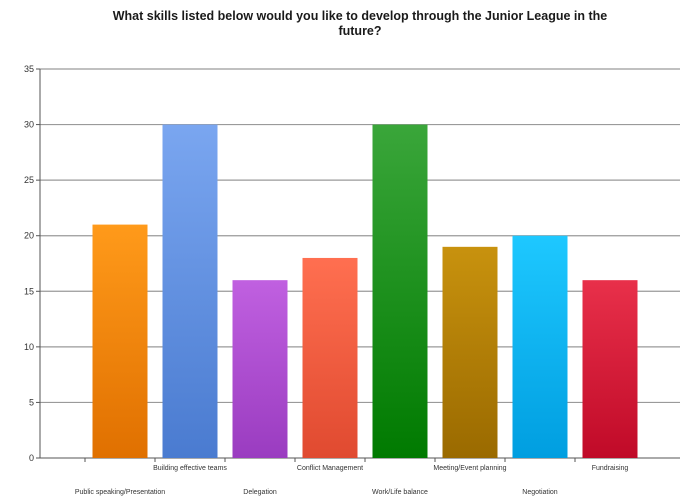 The width and height of the screenshot is (681, 499). What do you see at coordinates (330, 357) in the screenshot?
I see `bar-conflict-management` at bounding box center [330, 357].